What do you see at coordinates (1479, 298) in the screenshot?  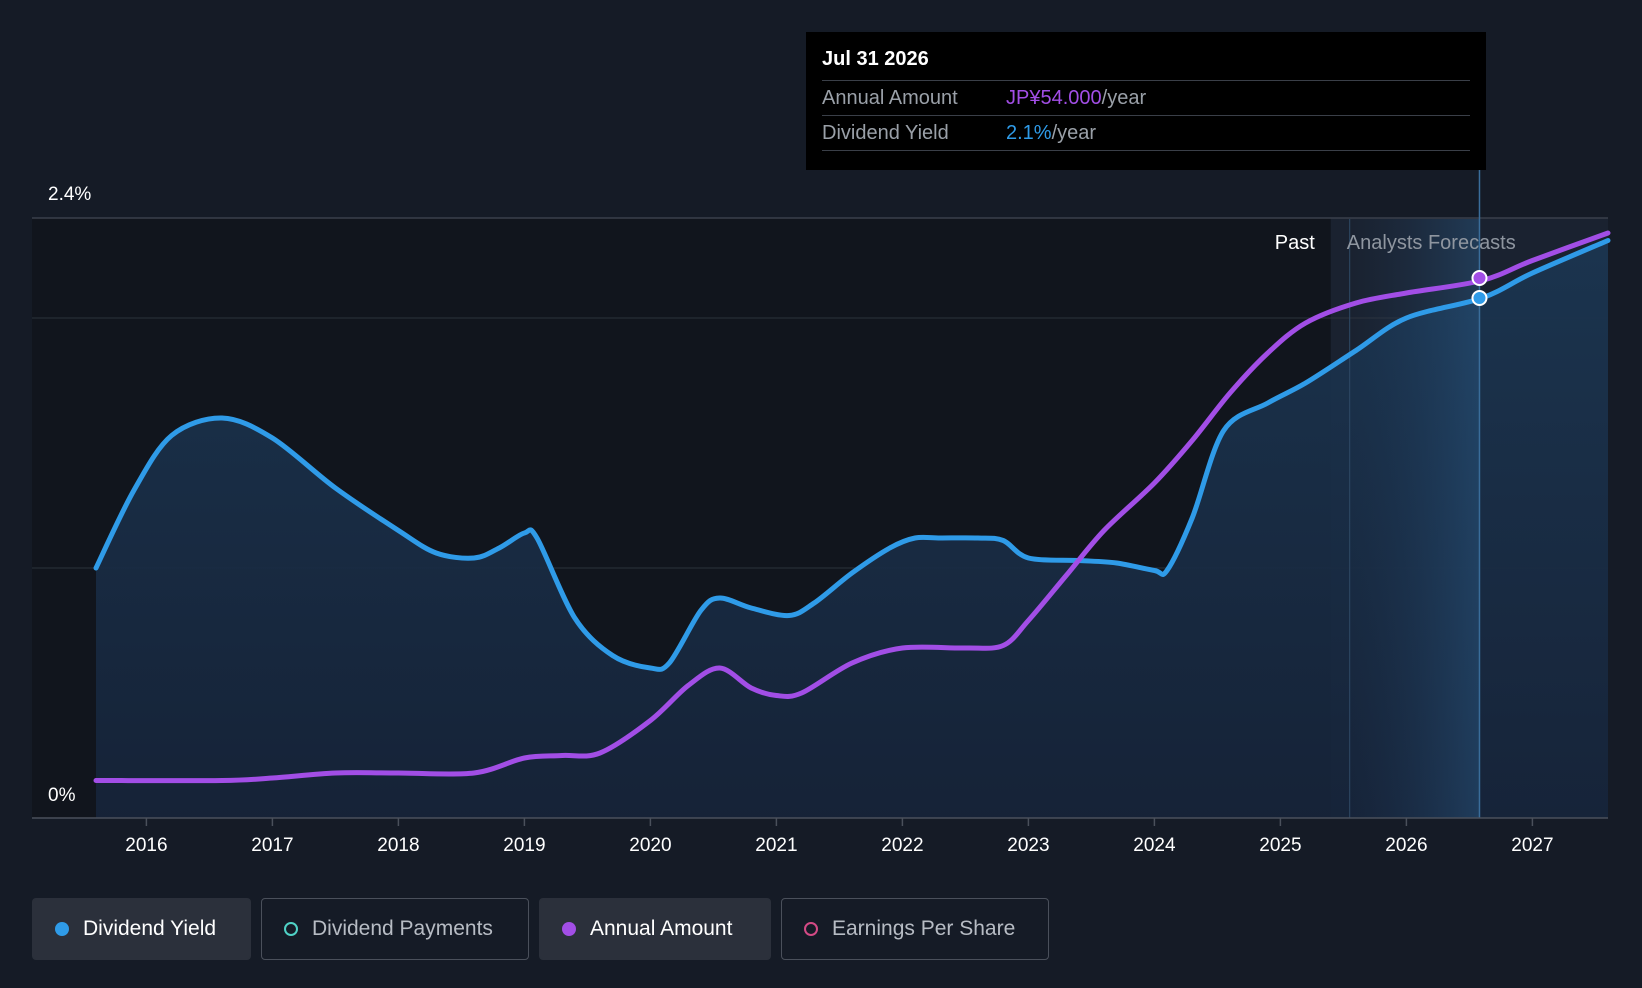 I see `dividend-yield-hover-point` at bounding box center [1479, 298].